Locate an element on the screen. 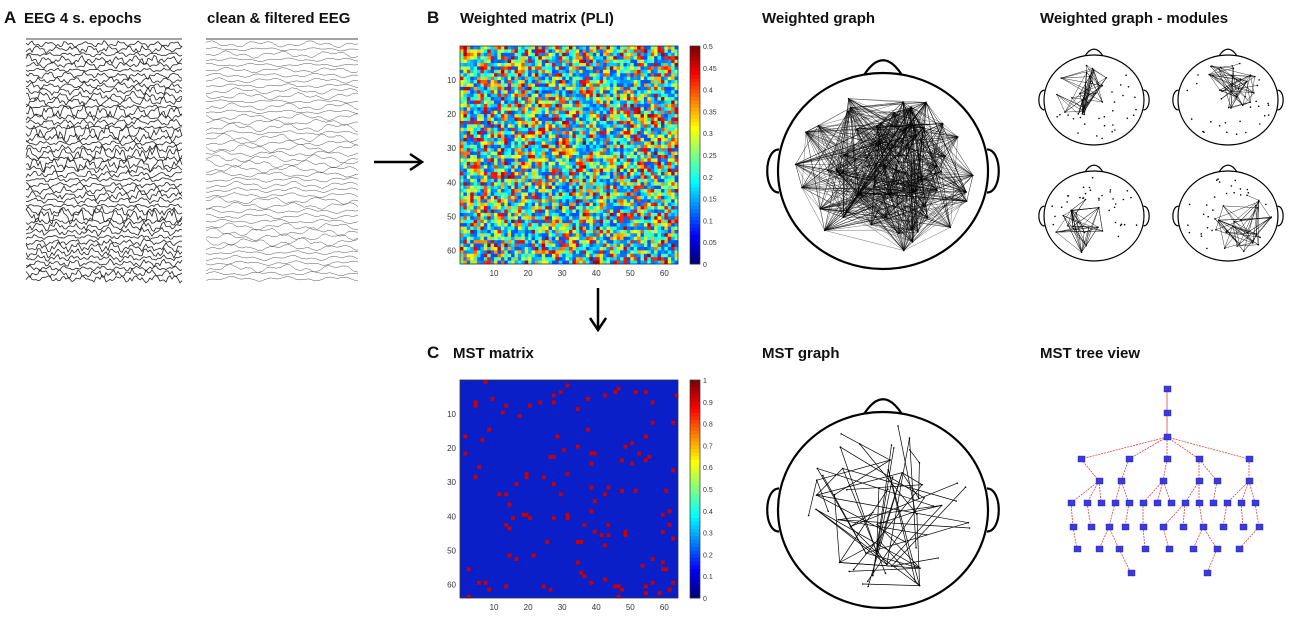  mst-graph-title: MST graph is located at coordinates (801, 353).